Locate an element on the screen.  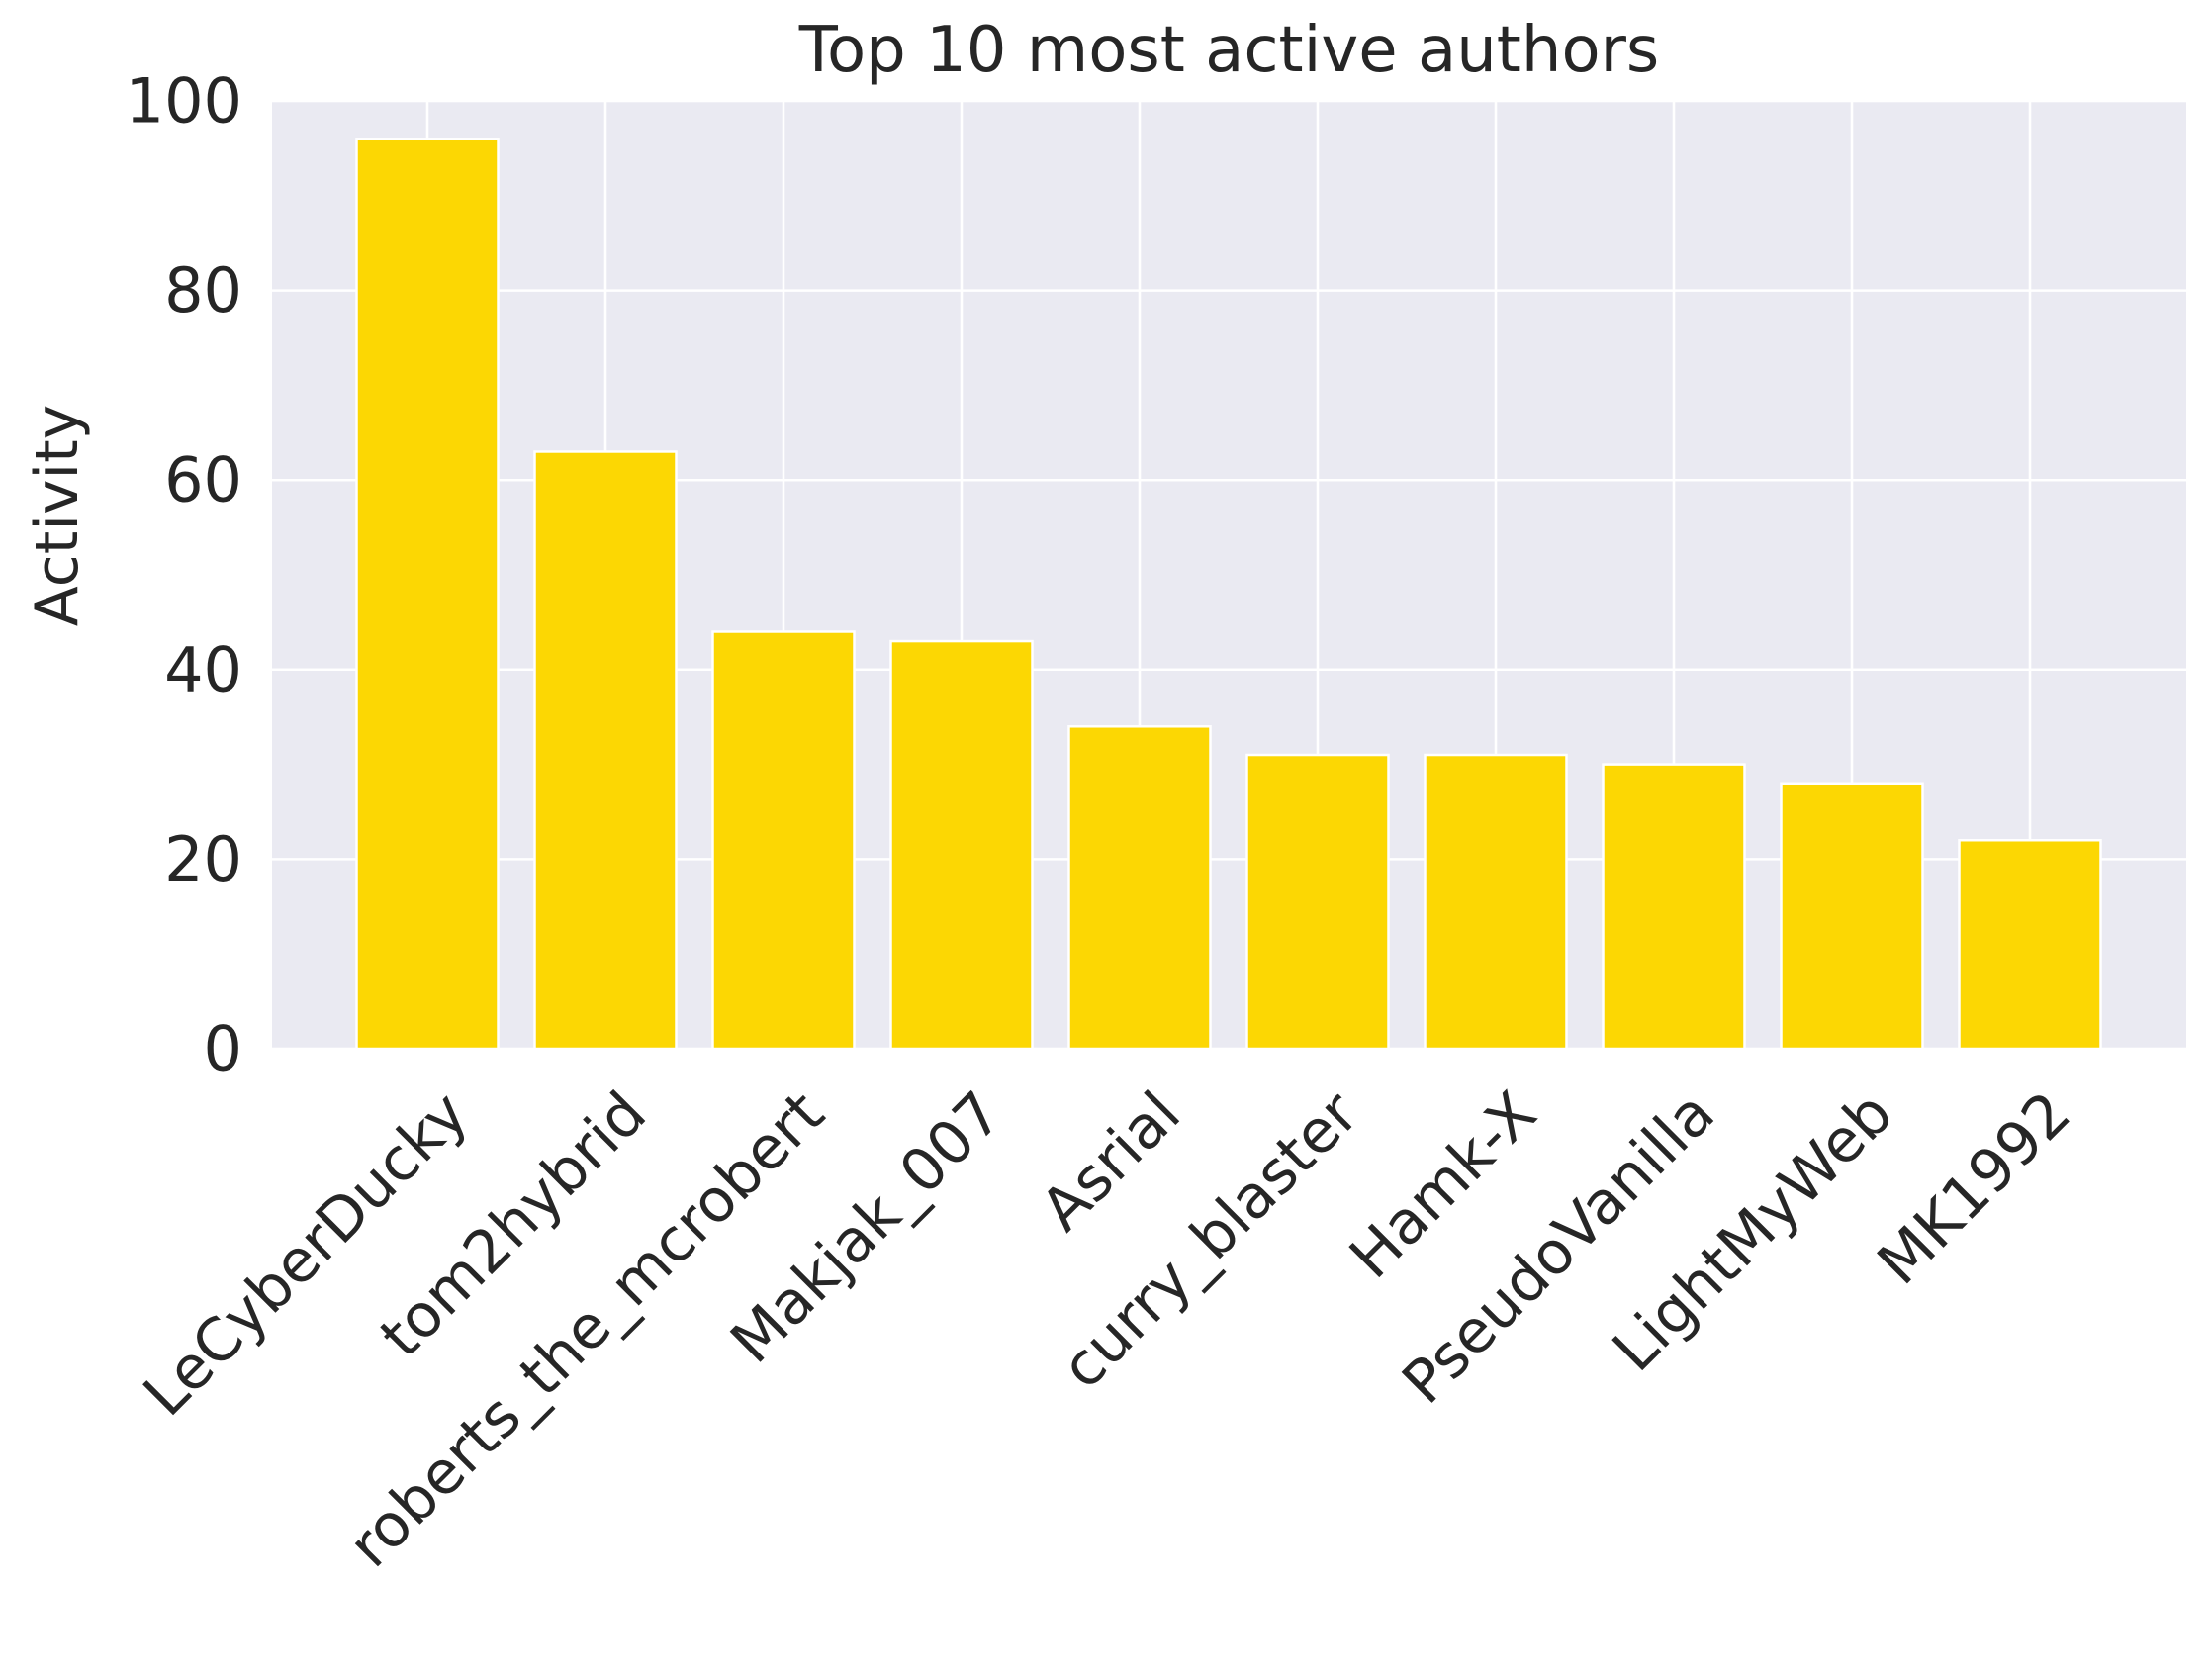
bar-pseudovanilla is located at coordinates (1674, 907).